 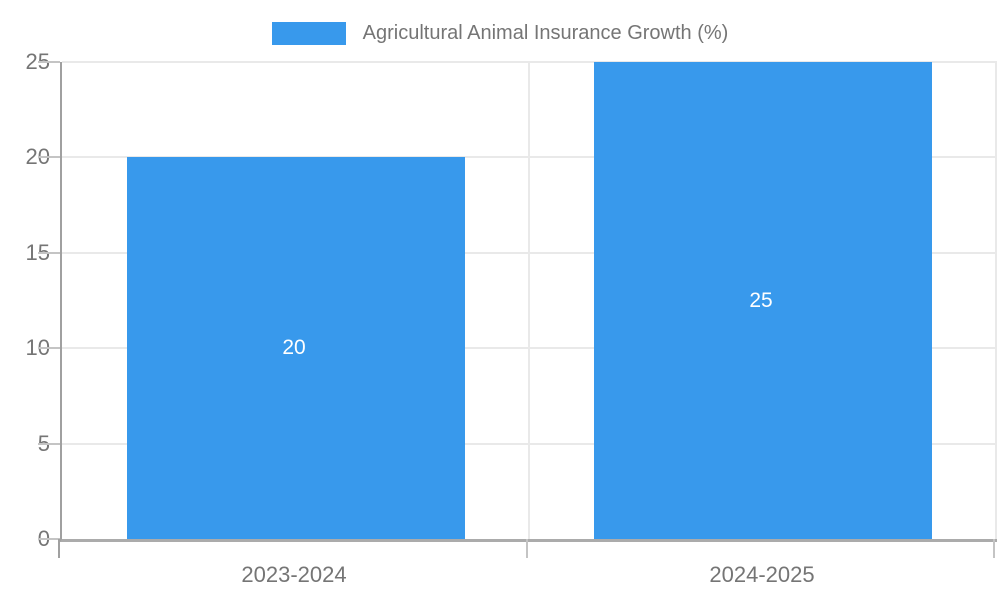 What do you see at coordinates (294, 574) in the screenshot?
I see `x-axis-label: 2023-2024` at bounding box center [294, 574].